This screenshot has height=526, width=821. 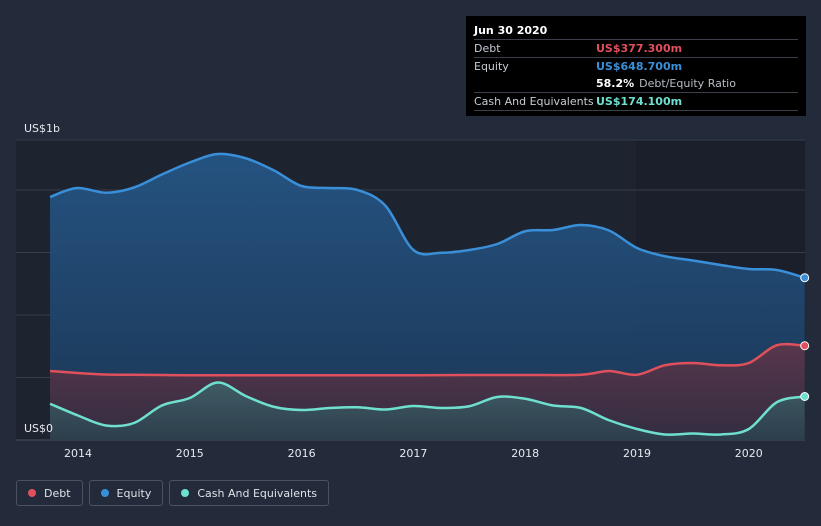 I want to click on tooltip-cash-label: Cash And Equivalents, so click(x=534, y=101).